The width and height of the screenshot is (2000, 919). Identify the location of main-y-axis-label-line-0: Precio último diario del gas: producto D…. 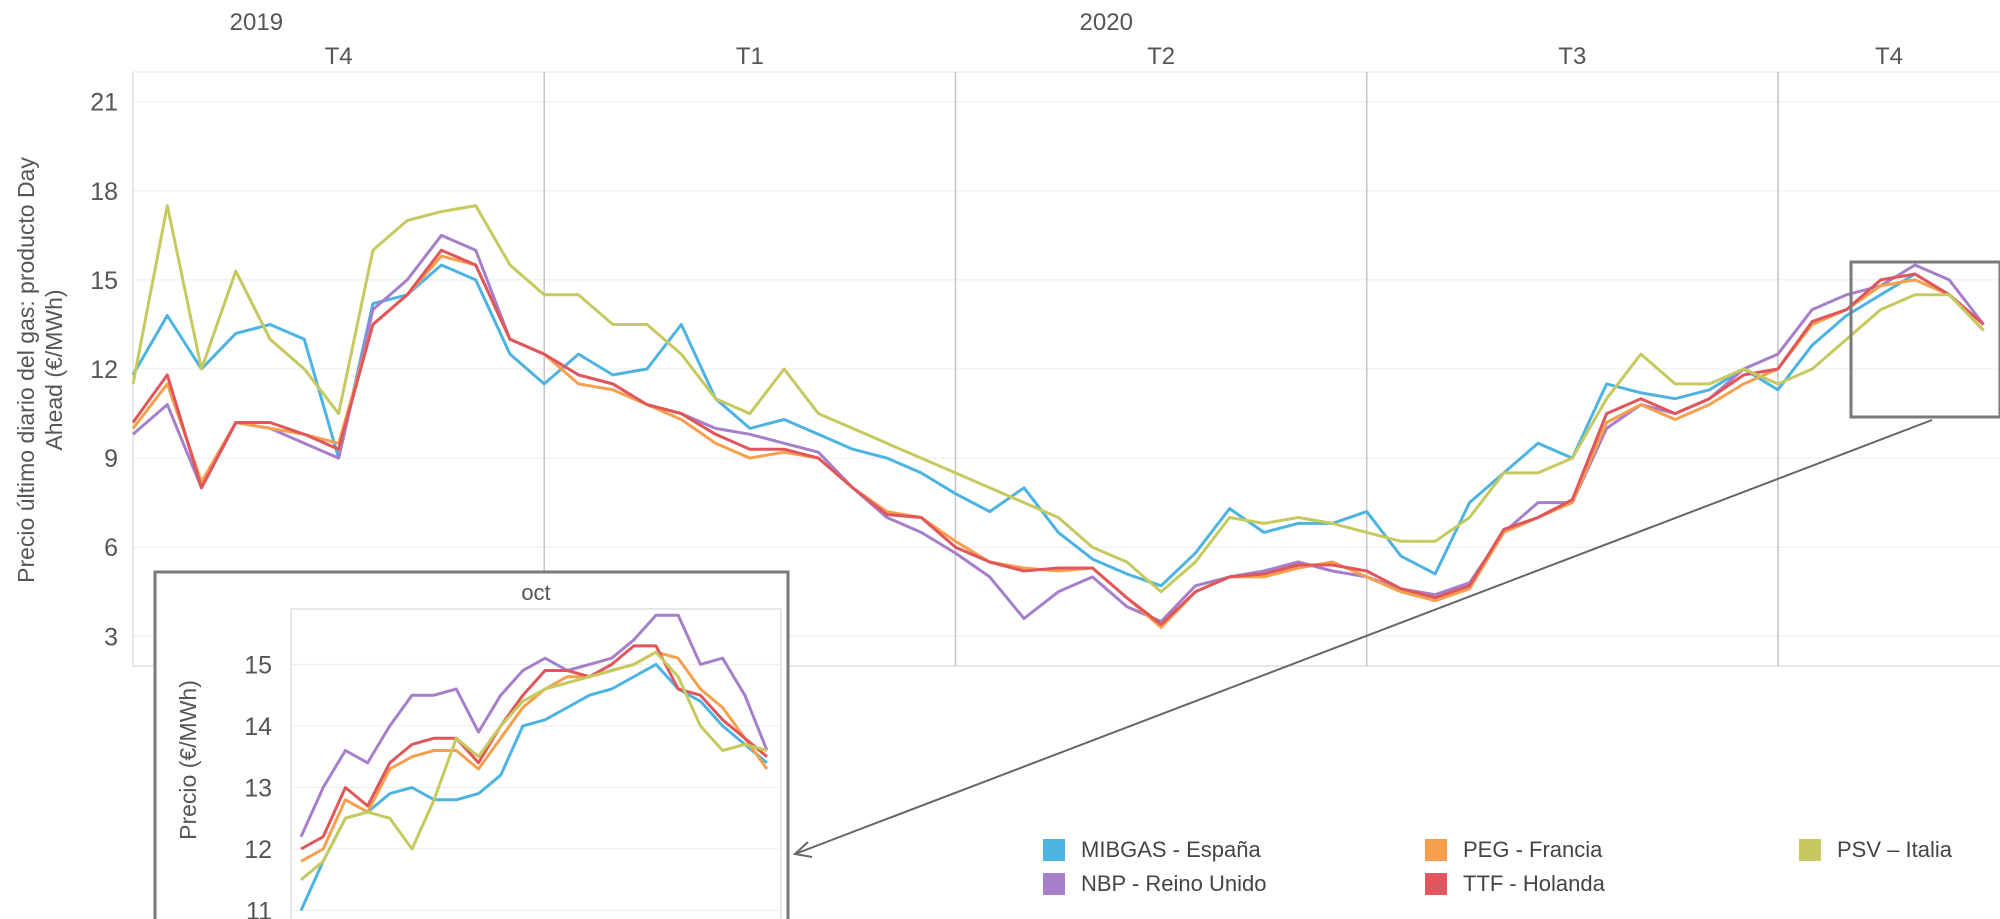
(26, 370).